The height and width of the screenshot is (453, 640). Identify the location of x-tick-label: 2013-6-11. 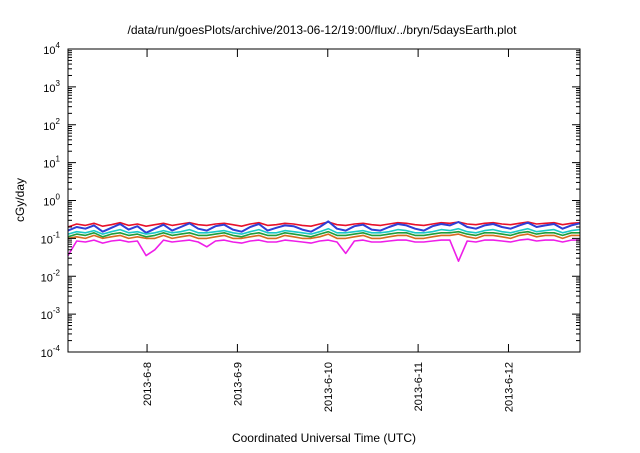
(419, 386).